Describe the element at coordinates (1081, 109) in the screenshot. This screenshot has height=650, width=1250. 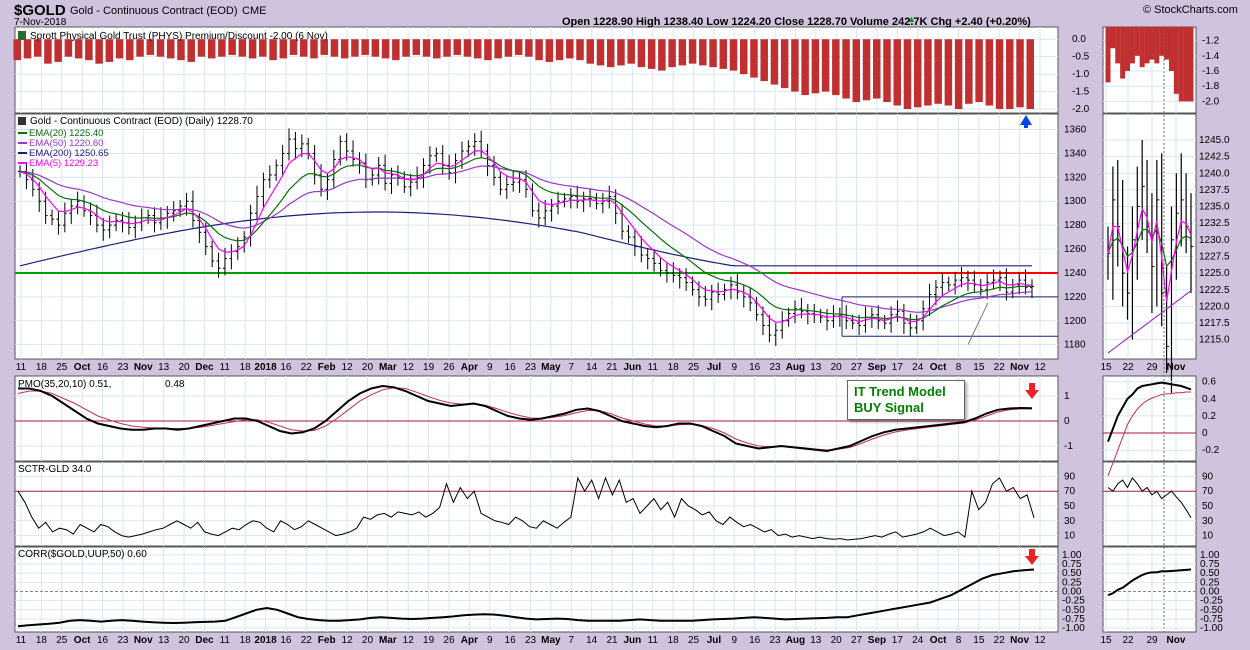
I see `phys-ytick: -2.0` at that location.